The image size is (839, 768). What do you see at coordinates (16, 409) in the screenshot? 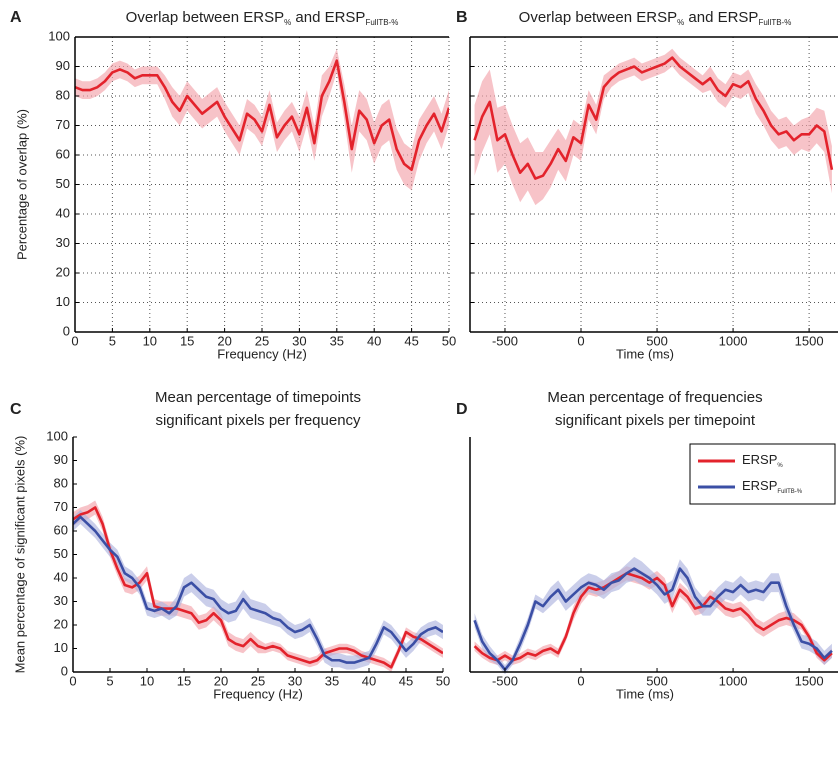
I see `panel-label: C` at bounding box center [16, 409].